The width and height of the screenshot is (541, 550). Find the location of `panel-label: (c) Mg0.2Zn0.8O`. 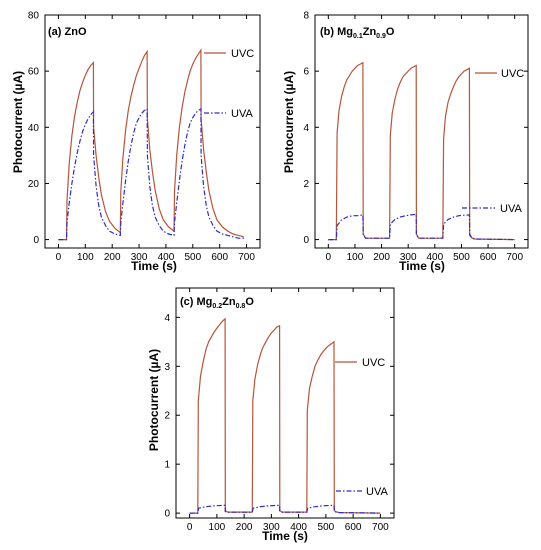

panel-label: (c) Mg0.2Zn0.8O is located at coordinates (217, 303).